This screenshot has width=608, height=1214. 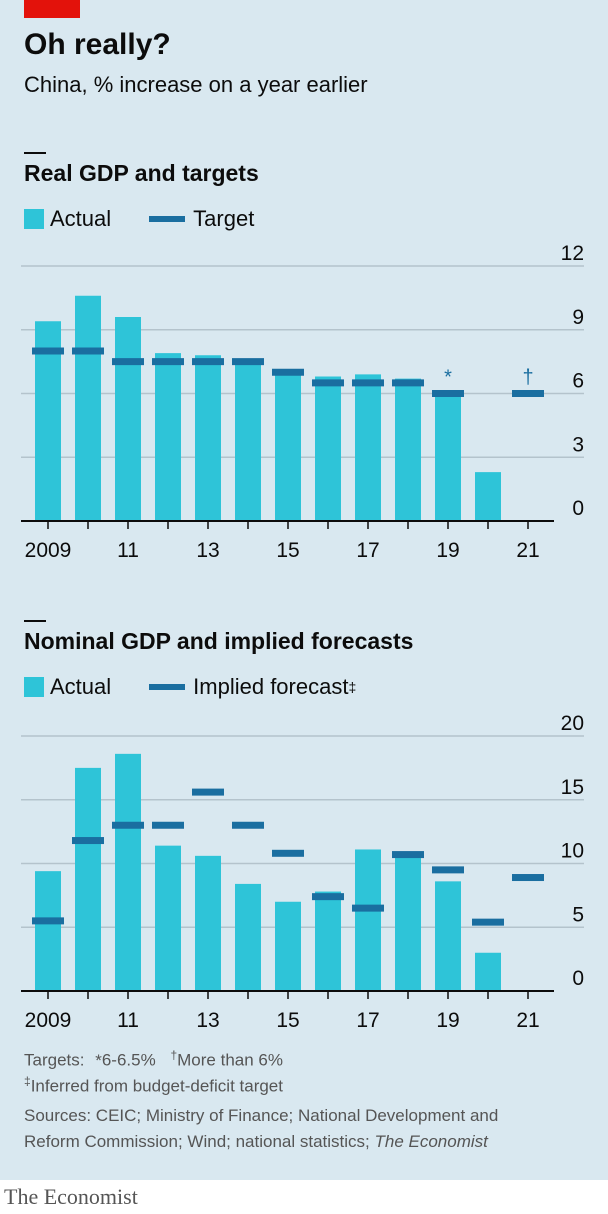 I want to click on footnote-targets: Targets: *6-6.5% †More than 6%, so click(x=153, y=1059).